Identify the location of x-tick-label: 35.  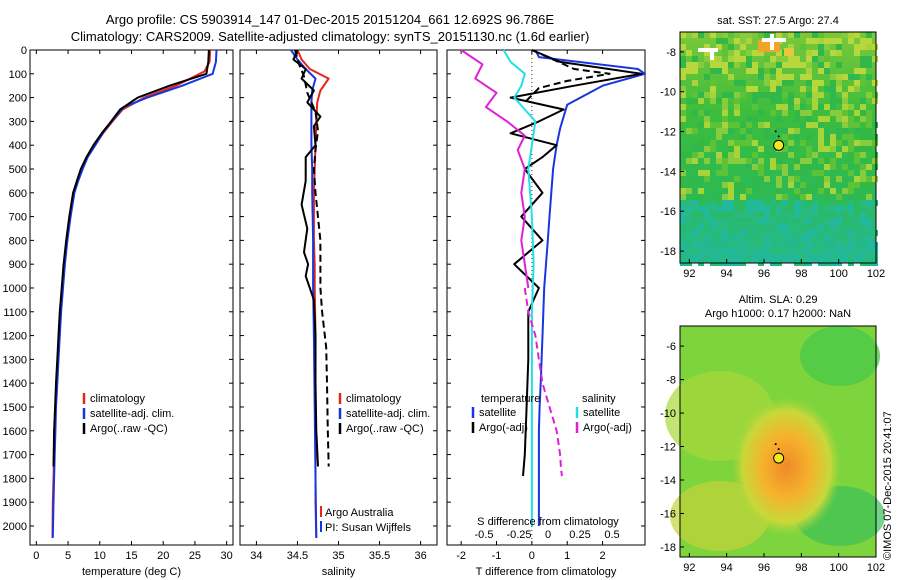
(338, 556).